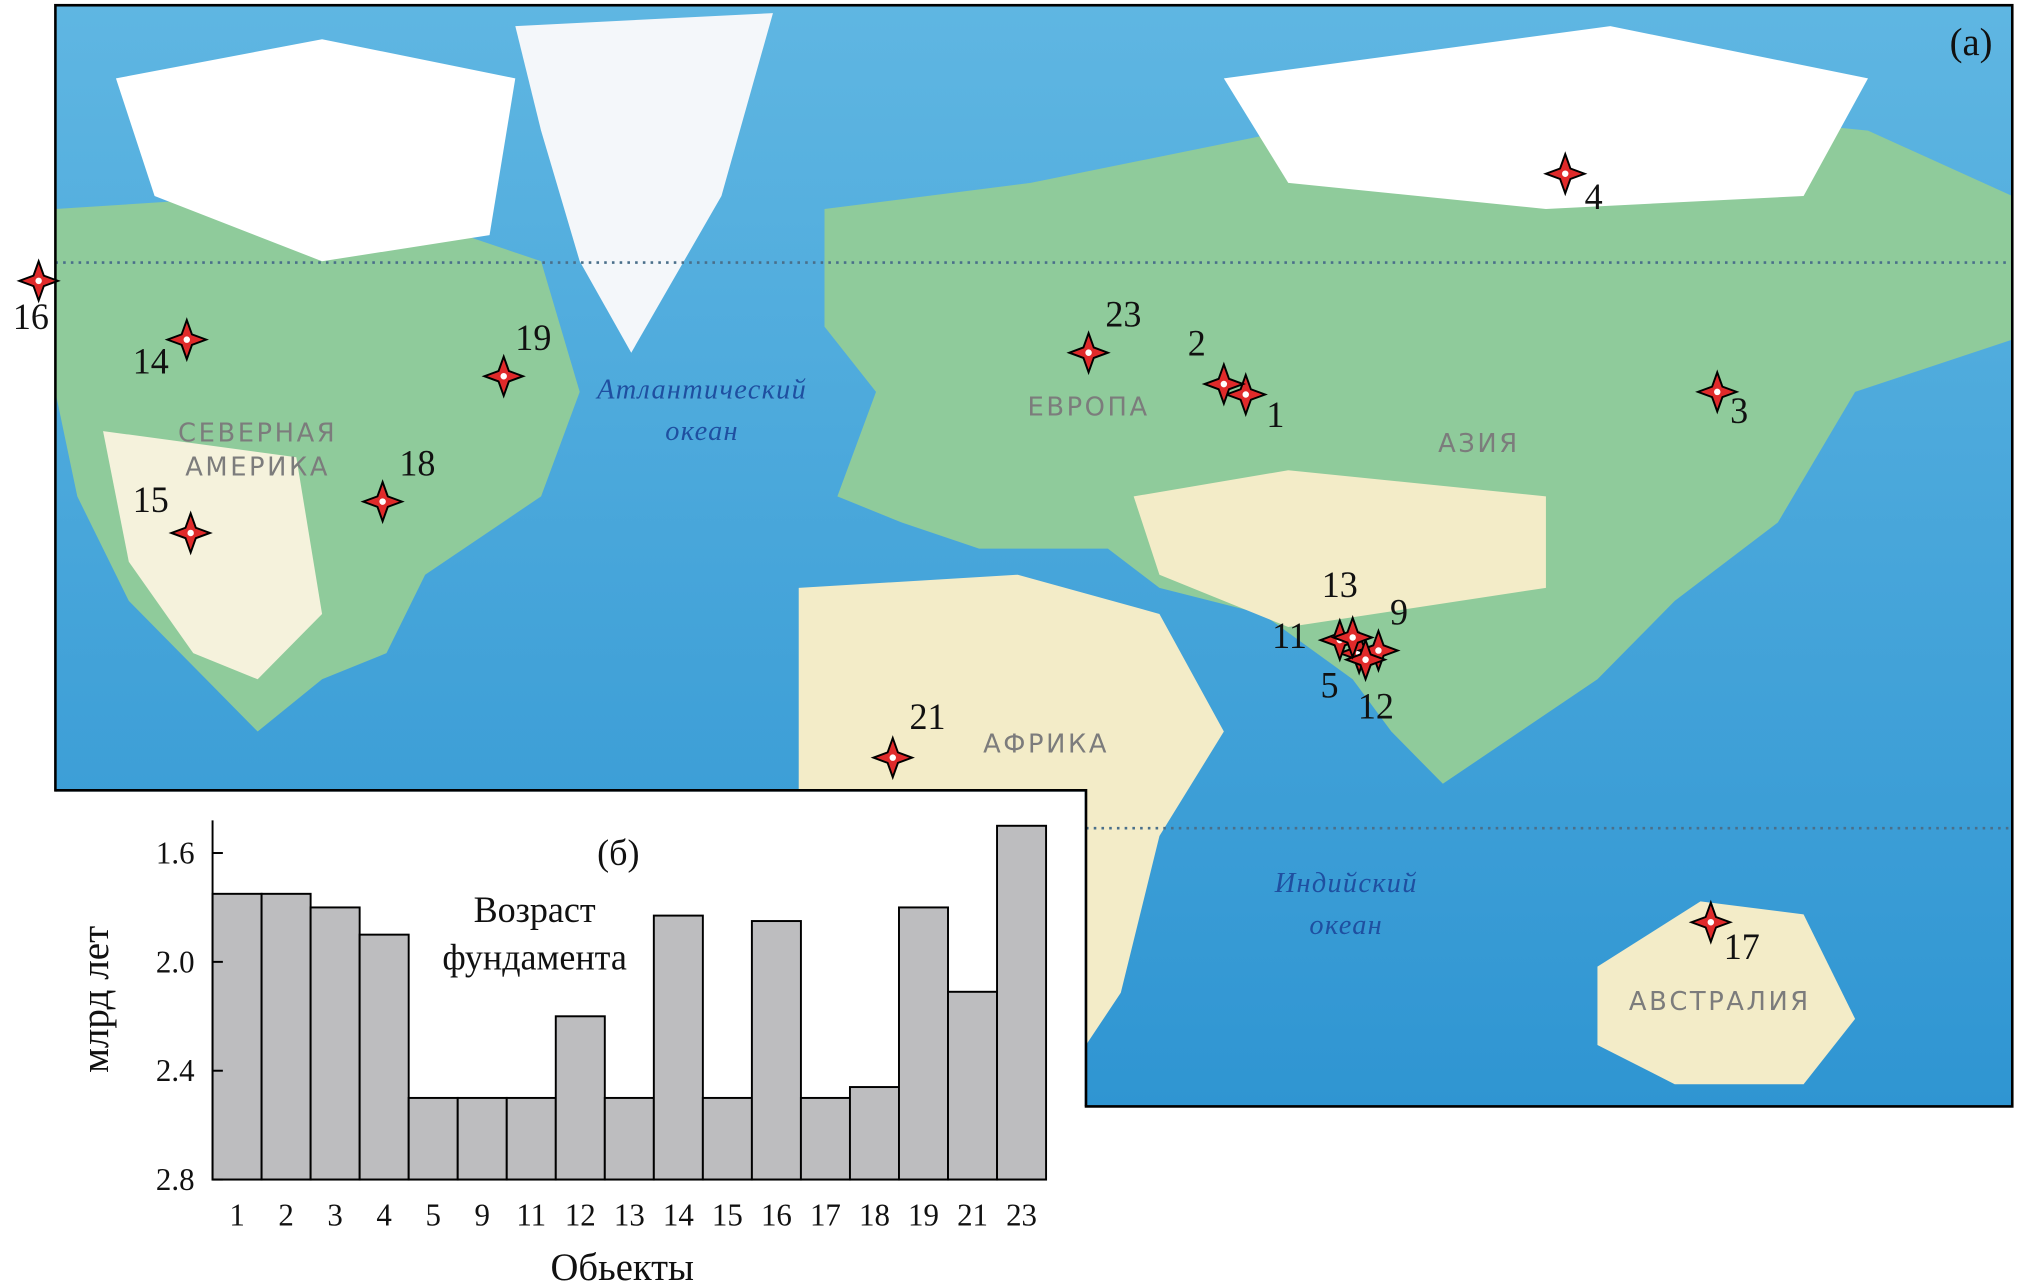 This screenshot has width=2020, height=1288. Describe the element at coordinates (1197, 343) in the screenshot. I see `site-label: 2` at that location.